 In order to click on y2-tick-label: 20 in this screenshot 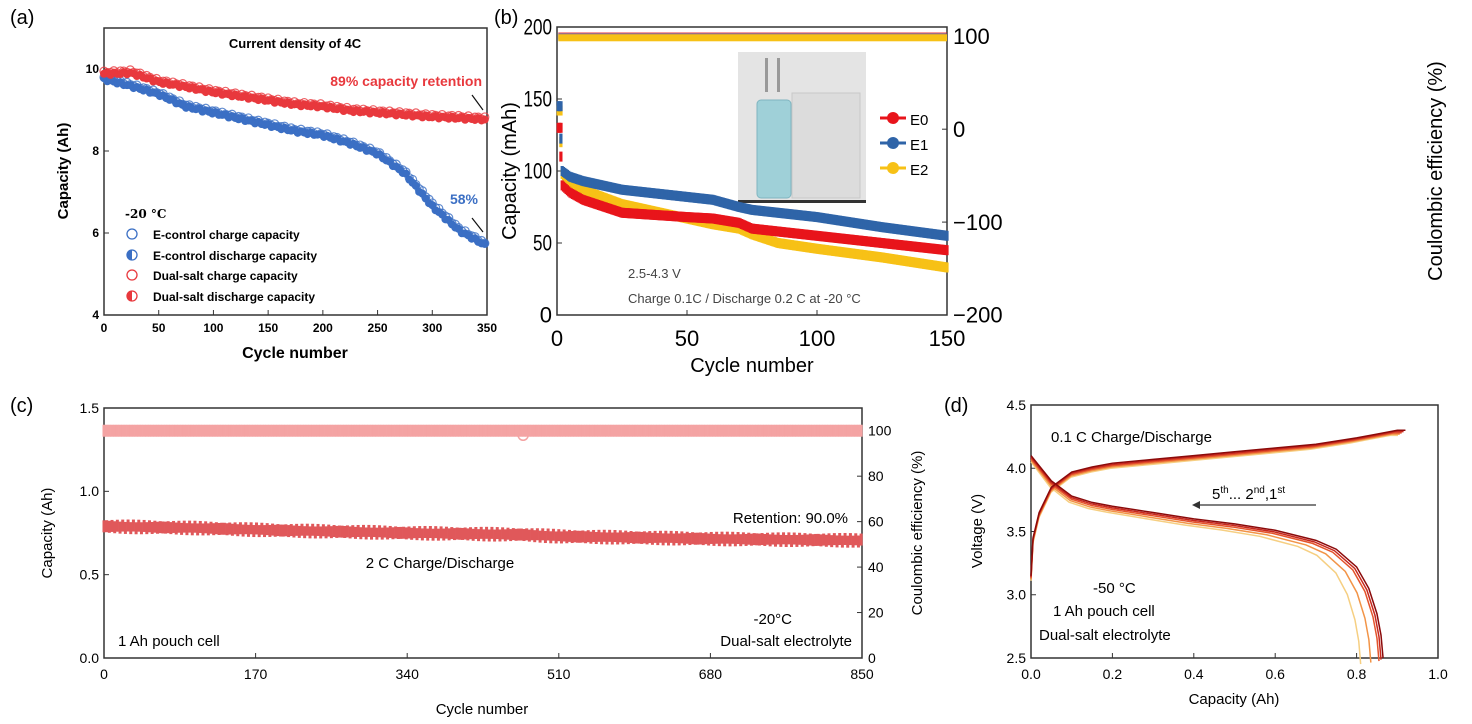, I will do `click(876, 612)`.